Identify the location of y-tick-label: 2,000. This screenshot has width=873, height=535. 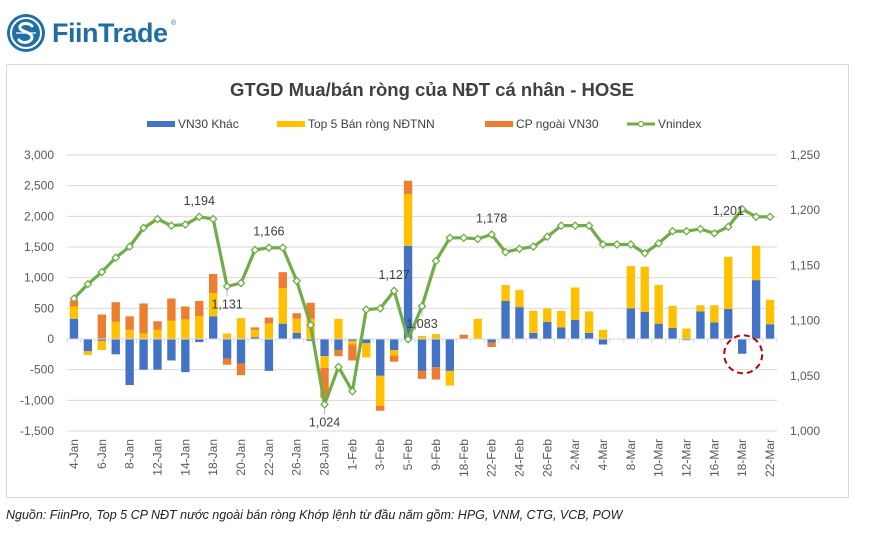
(39, 216).